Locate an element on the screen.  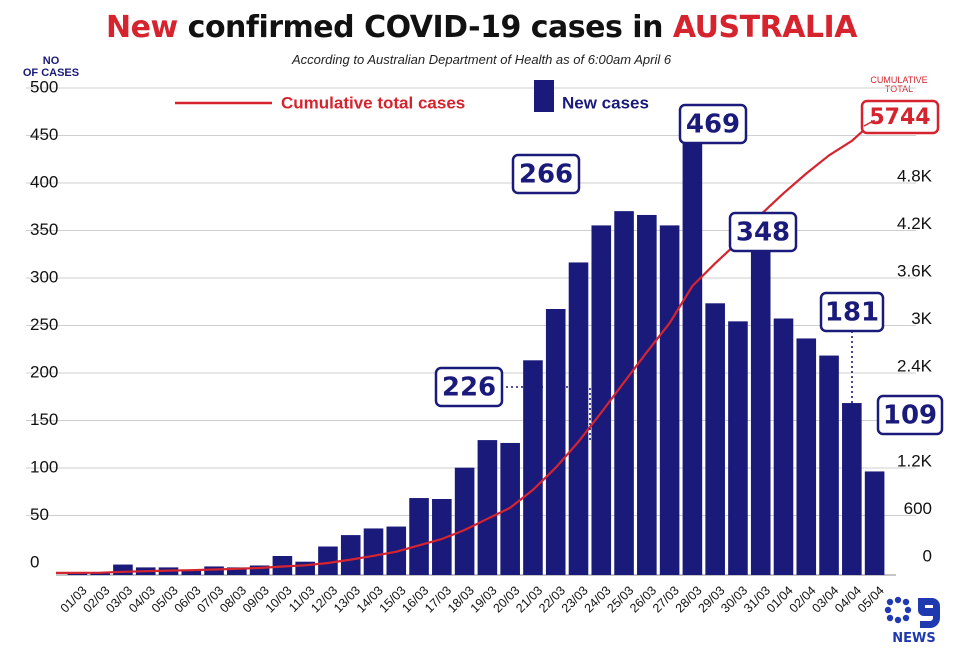
left-tick-label: 350 is located at coordinates (44, 229).